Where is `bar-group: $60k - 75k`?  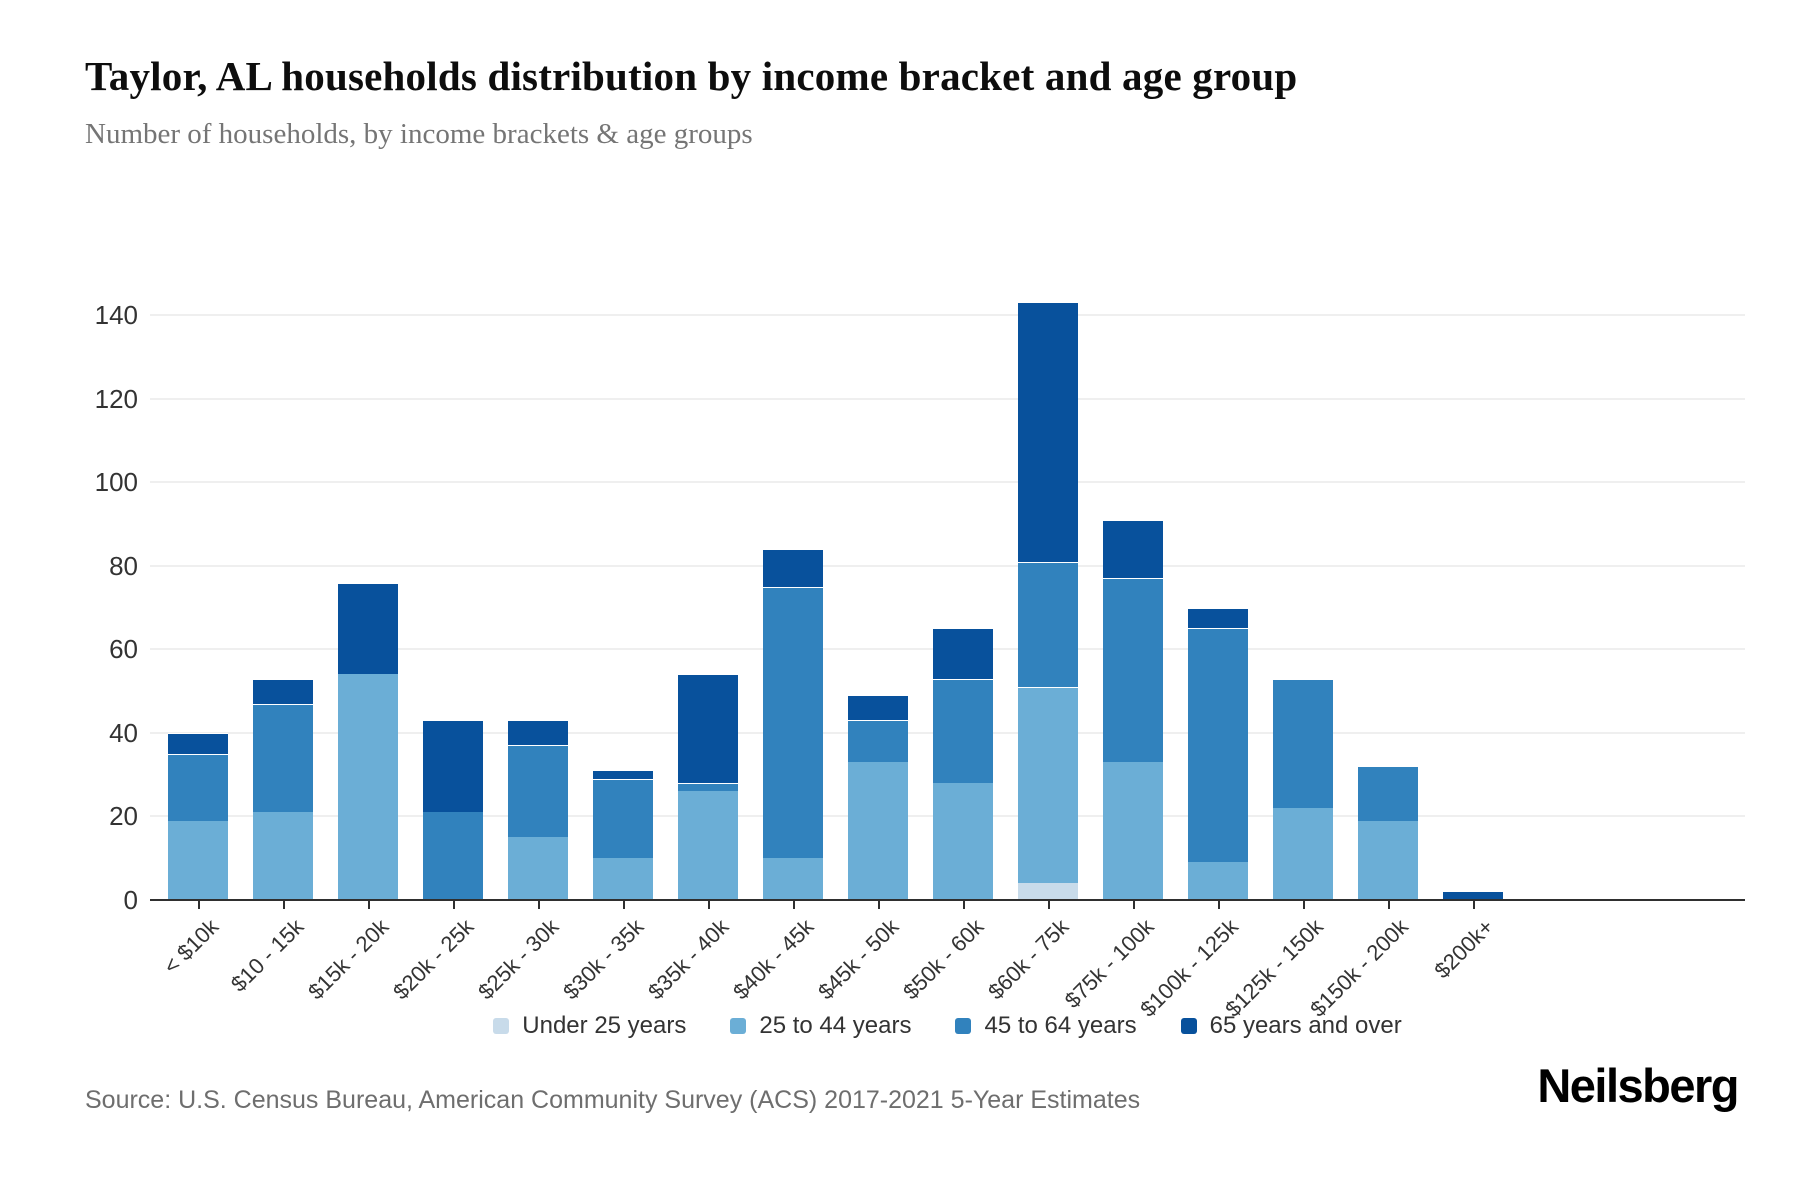
bar-group: $60k - 75k is located at coordinates (1036, 653).